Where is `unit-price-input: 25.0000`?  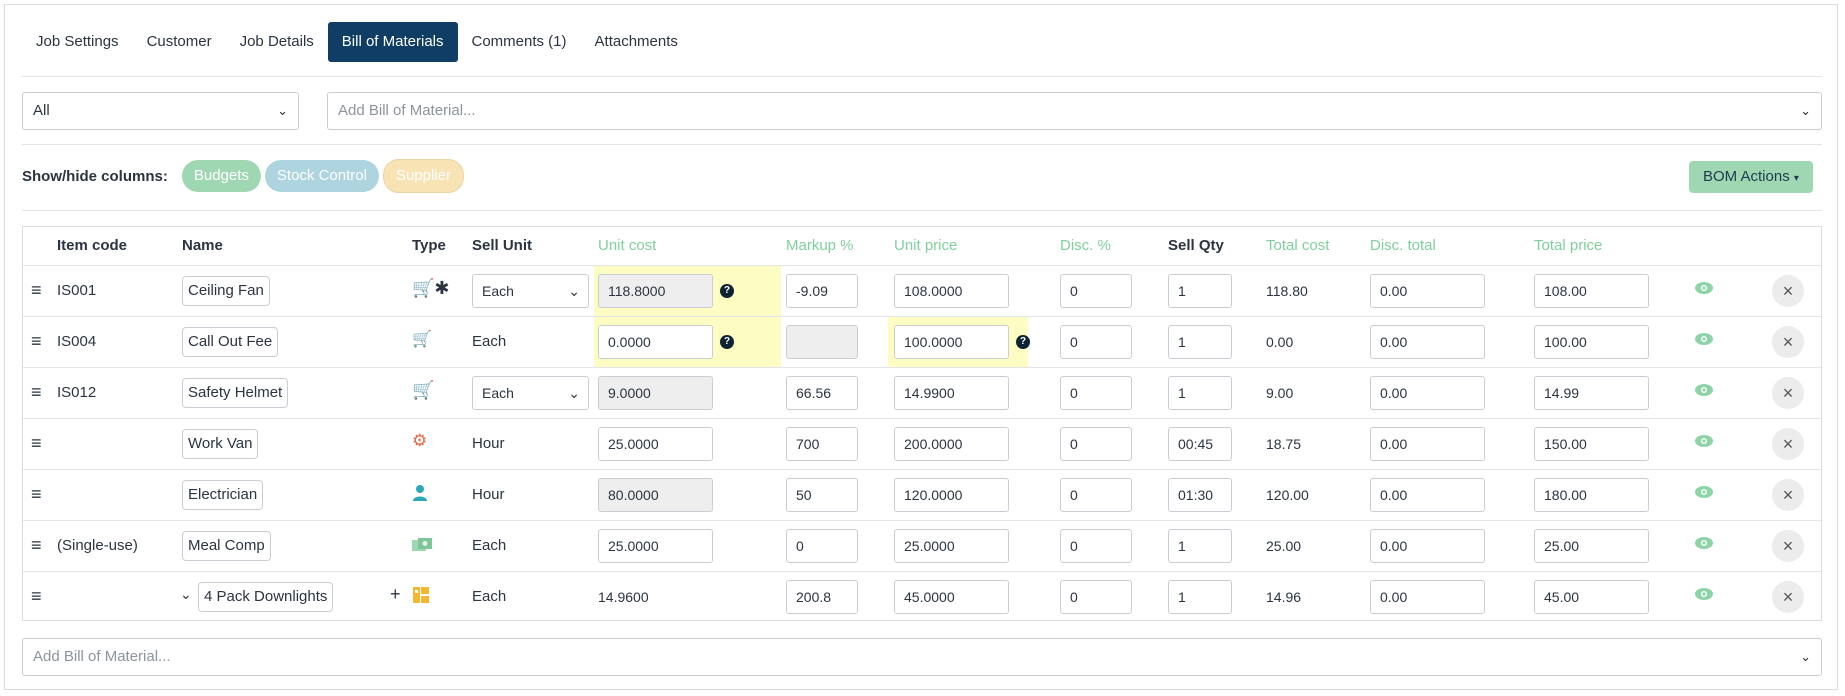
unit-price-input: 25.0000 is located at coordinates (951, 546).